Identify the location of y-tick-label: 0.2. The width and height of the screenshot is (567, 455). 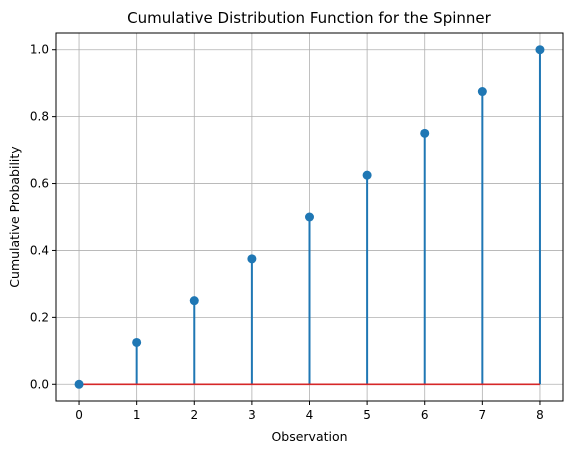
(39, 317).